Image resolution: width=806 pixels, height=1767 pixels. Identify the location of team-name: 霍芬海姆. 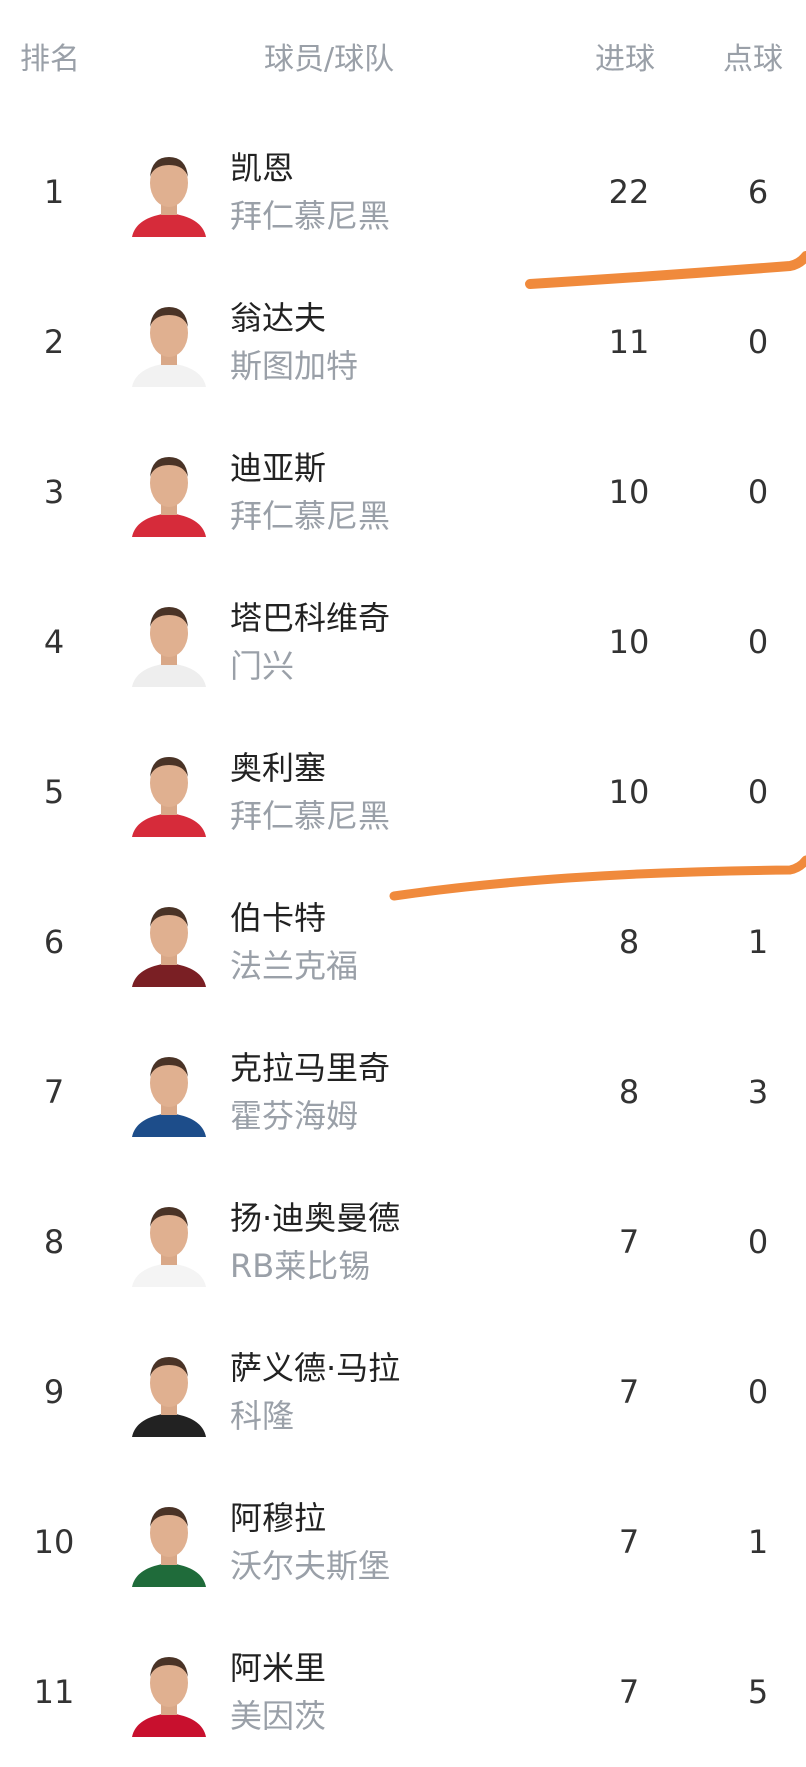
(294, 1116).